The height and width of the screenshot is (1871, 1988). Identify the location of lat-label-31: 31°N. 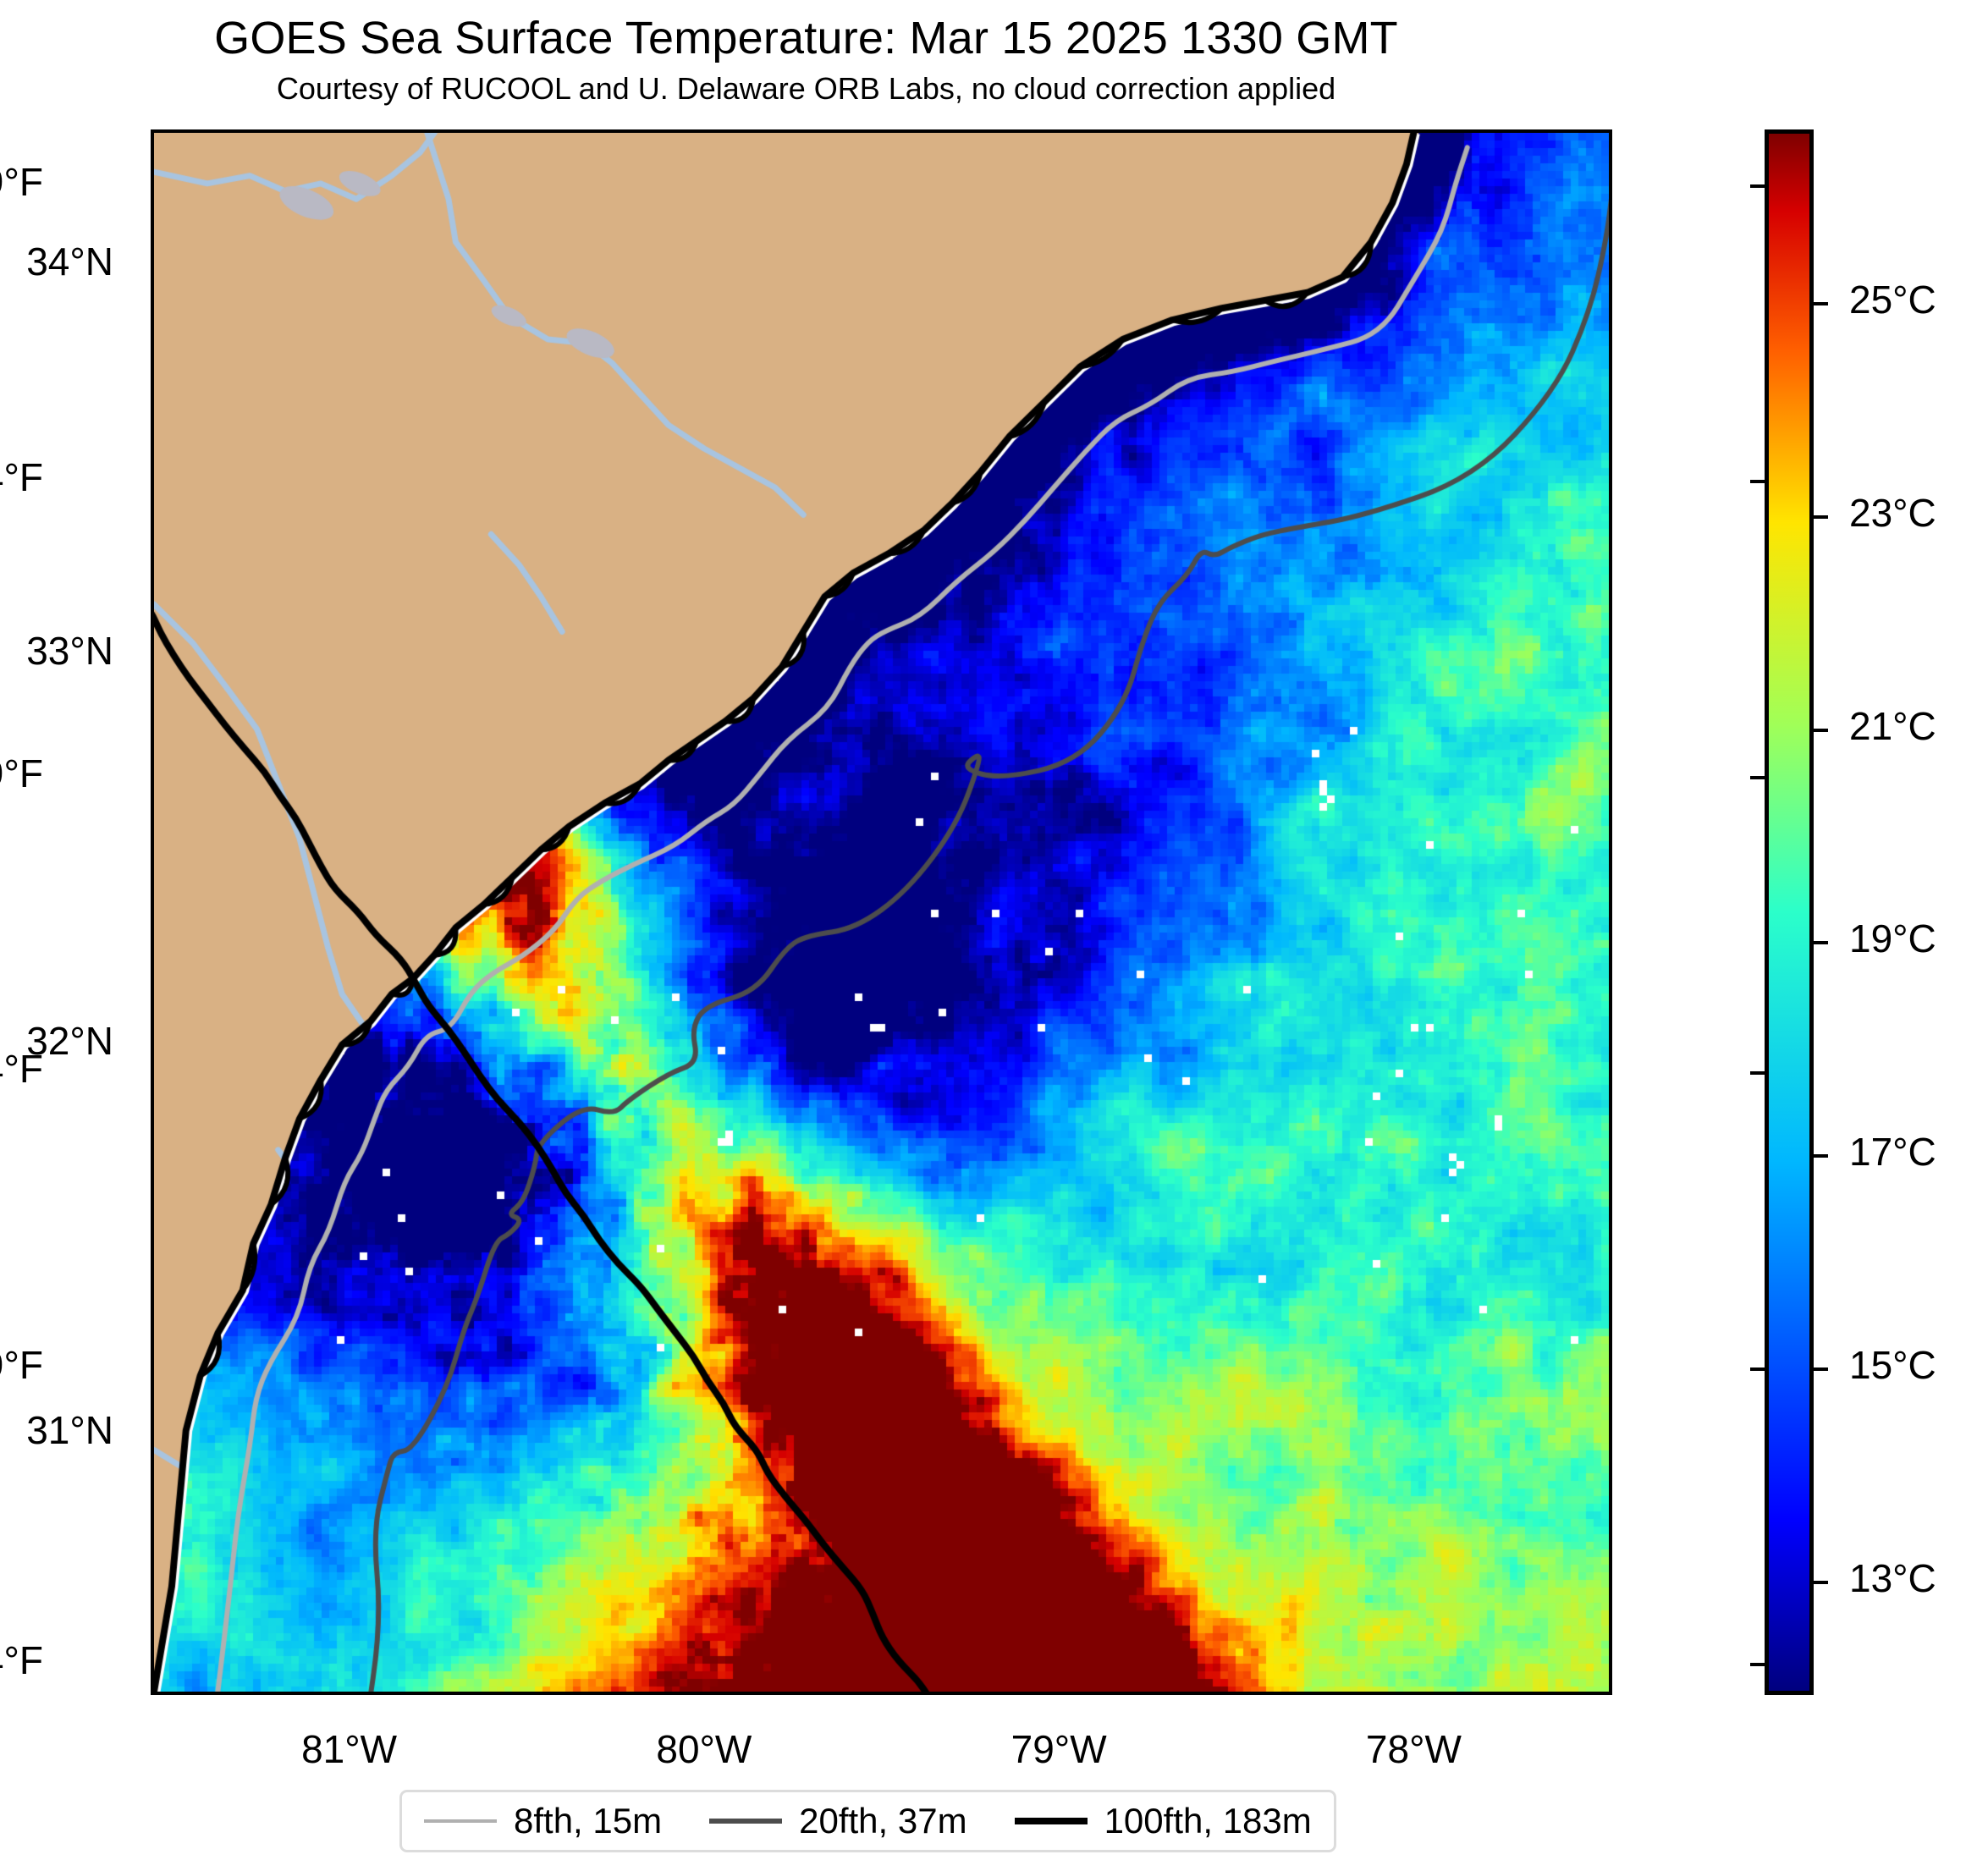
(69, 1431).